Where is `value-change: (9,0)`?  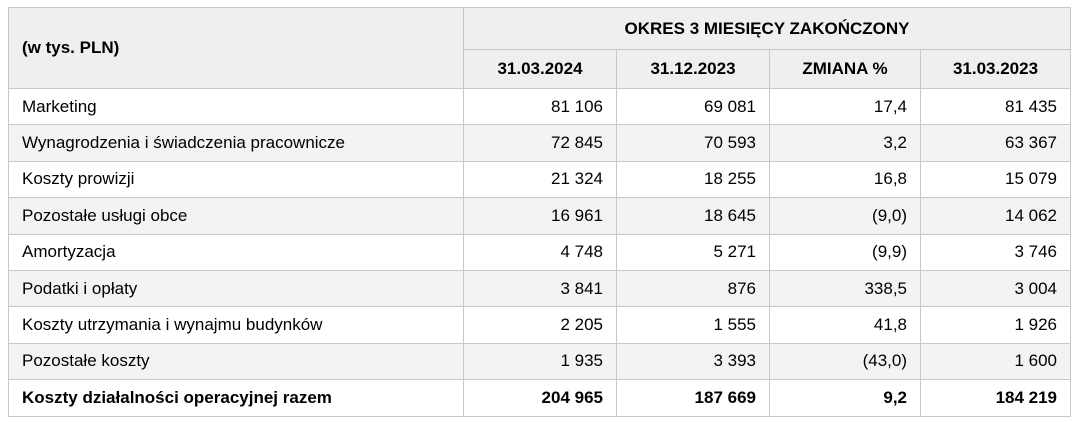
value-change: (9,0) is located at coordinates (845, 216).